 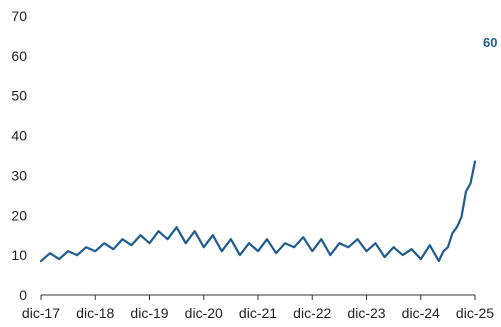 I want to click on x-tick-label: dic-22, so click(x=312, y=313).